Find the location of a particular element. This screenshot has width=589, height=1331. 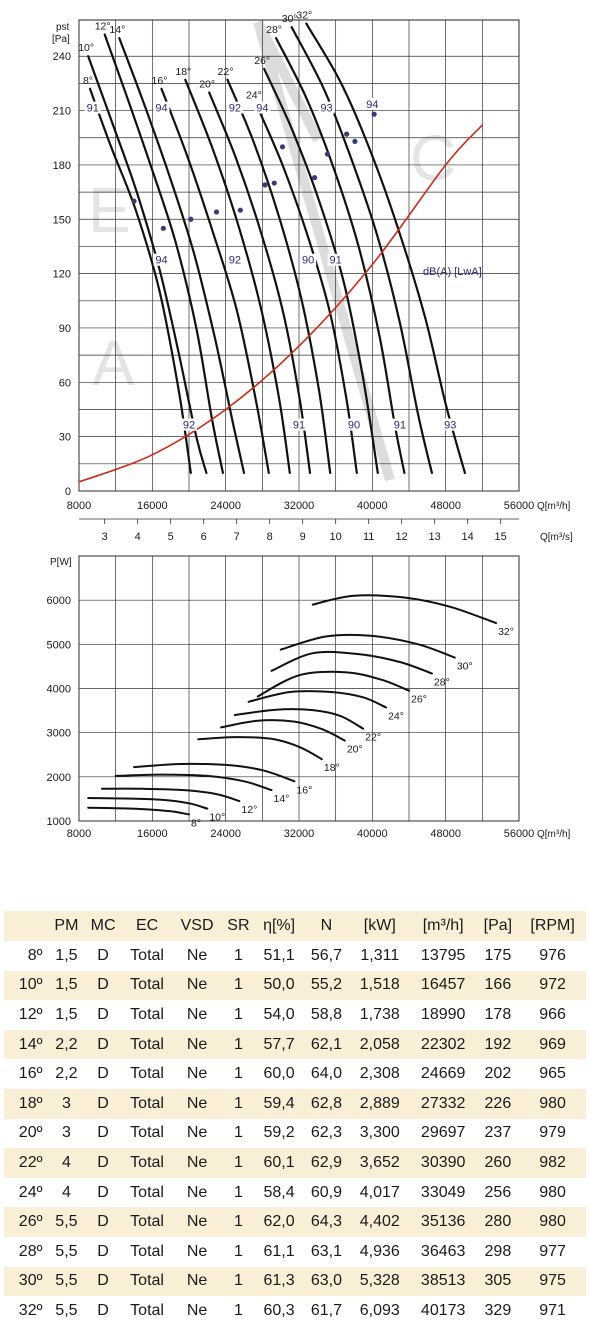

power-xlabel: Q[m³/h] is located at coordinates (554, 834).